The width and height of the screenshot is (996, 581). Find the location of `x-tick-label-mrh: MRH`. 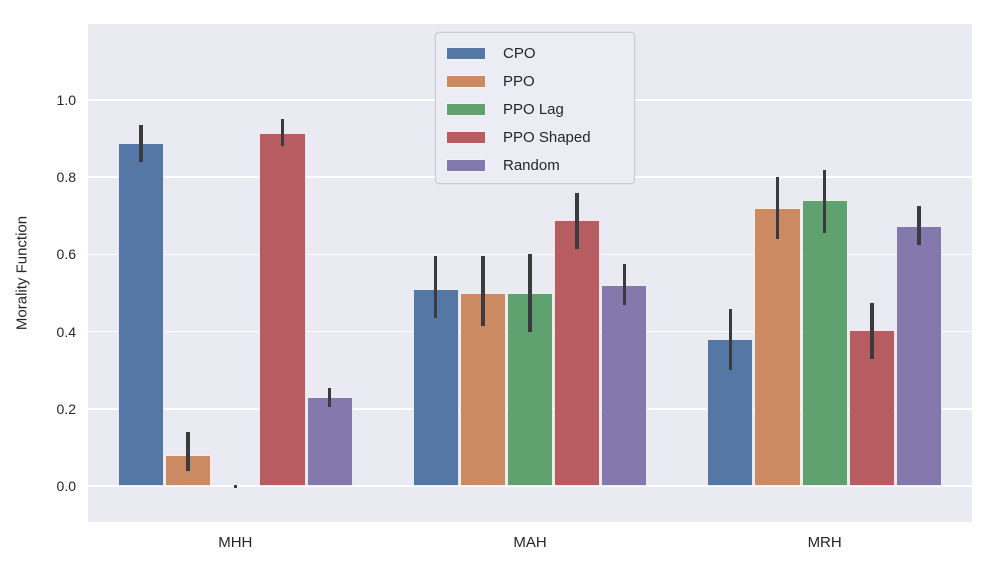

x-tick-label-mrh: MRH is located at coordinates (824, 542).